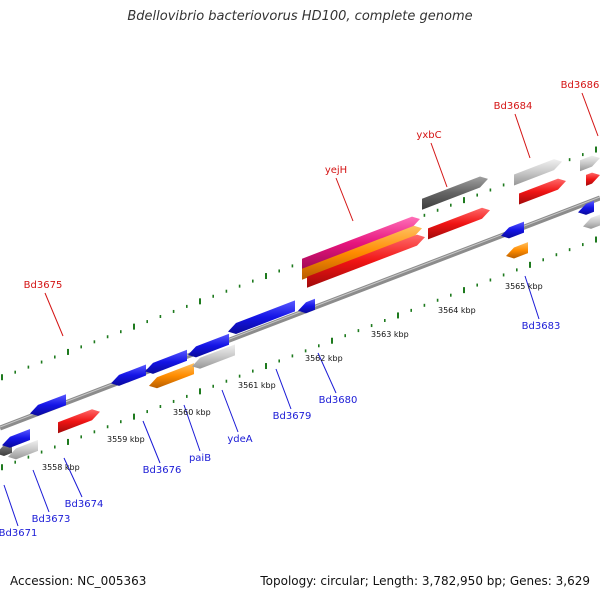 This screenshot has height=600, width=600. What do you see at coordinates (590, 163) in the screenshot?
I see `gene-light-gray-edge` at bounding box center [590, 163].